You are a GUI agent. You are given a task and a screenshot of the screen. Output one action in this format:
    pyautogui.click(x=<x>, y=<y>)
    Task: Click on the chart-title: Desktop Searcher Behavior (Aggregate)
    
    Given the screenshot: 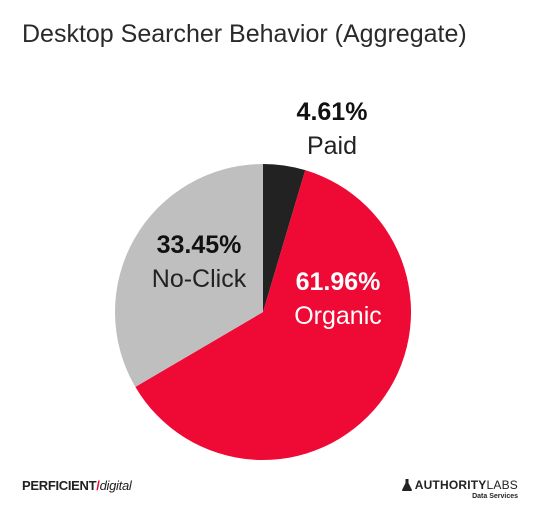 What is the action you would take?
    pyautogui.click(x=244, y=34)
    